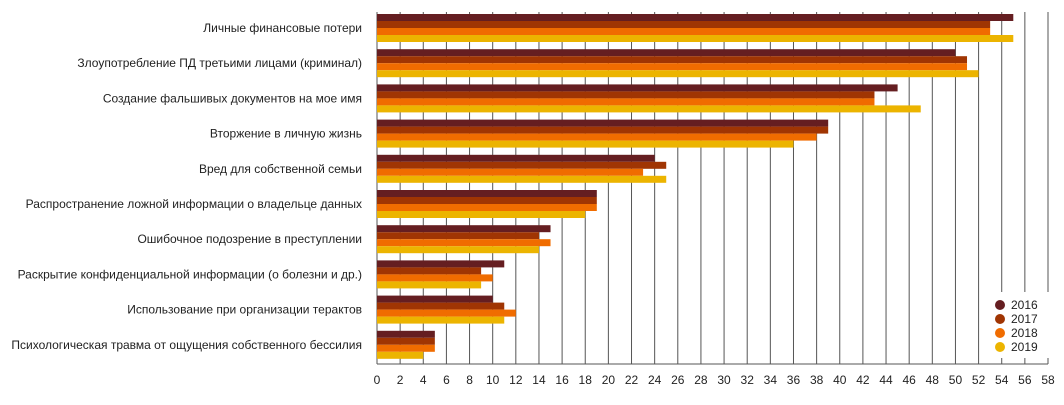 The height and width of the screenshot is (405, 1064). Describe the element at coordinates (1000, 347) in the screenshot. I see `legend-marker-2019` at that location.